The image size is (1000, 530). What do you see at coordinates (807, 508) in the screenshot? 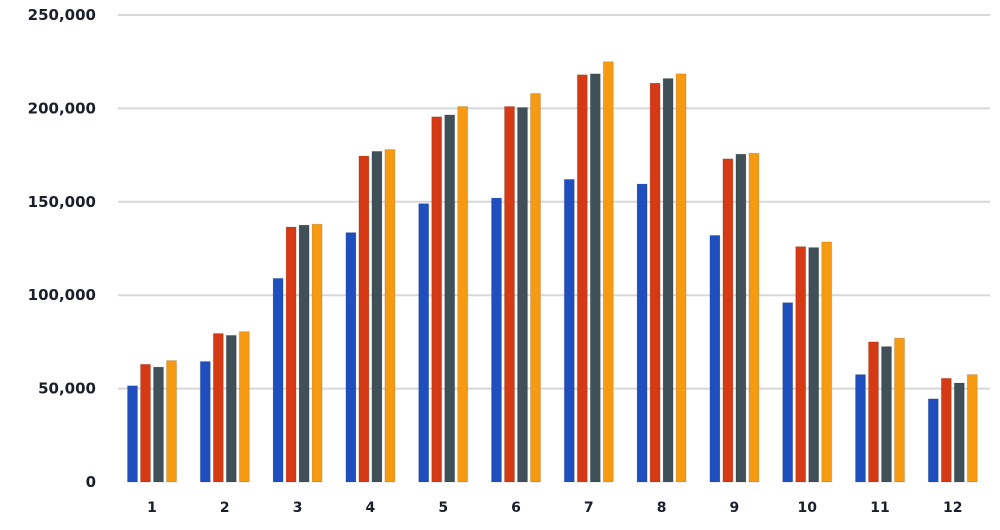
I see `x-tick-label: 10` at bounding box center [807, 508].